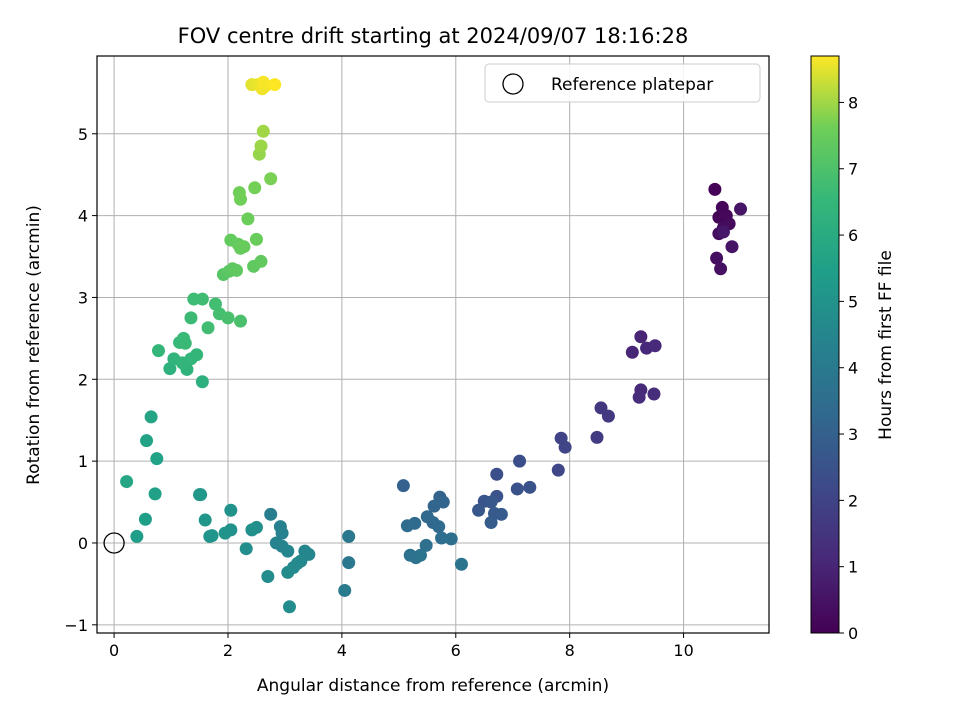 The image size is (960, 720). I want to click on colorbar-tick-label: 6, so click(853, 235).